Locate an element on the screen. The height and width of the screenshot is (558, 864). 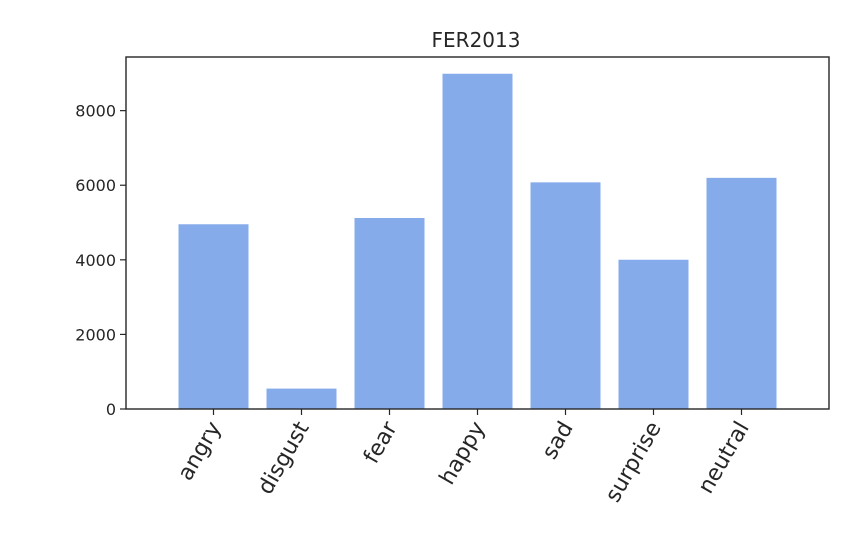
y-axis: 0 2000 4000 6000 8000 is located at coordinates (100, 260).